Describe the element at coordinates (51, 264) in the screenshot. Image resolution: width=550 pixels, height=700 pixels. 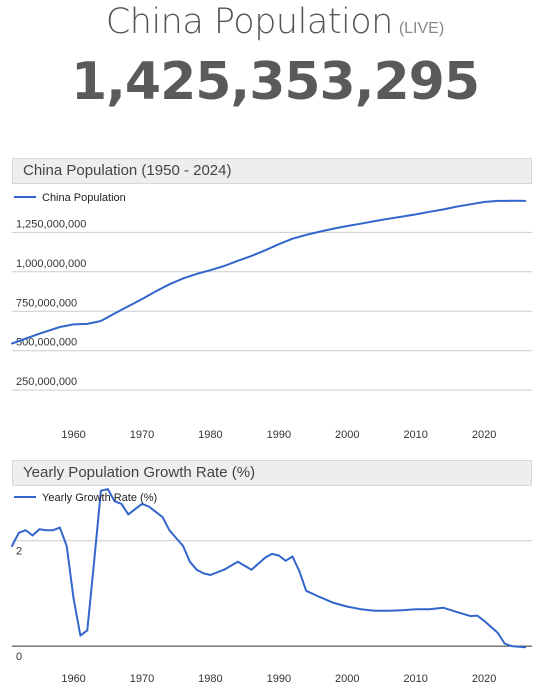
I see `y-tick-label: 1,000,000,000` at that location.